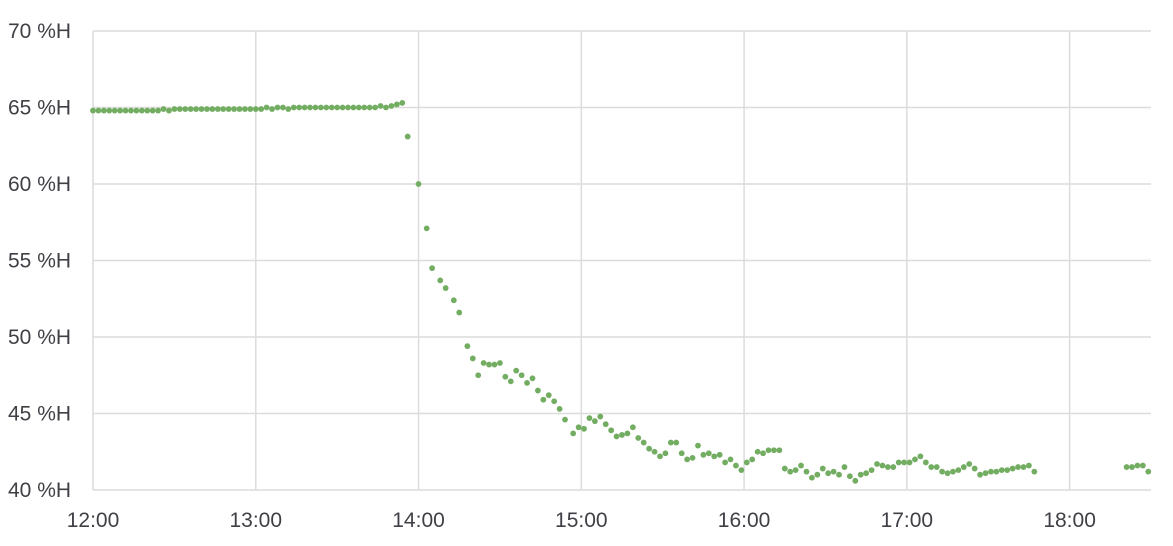 The width and height of the screenshot is (1173, 546). Describe the element at coordinates (93, 520) in the screenshot. I see `x-tick-label: 12:00` at that location.